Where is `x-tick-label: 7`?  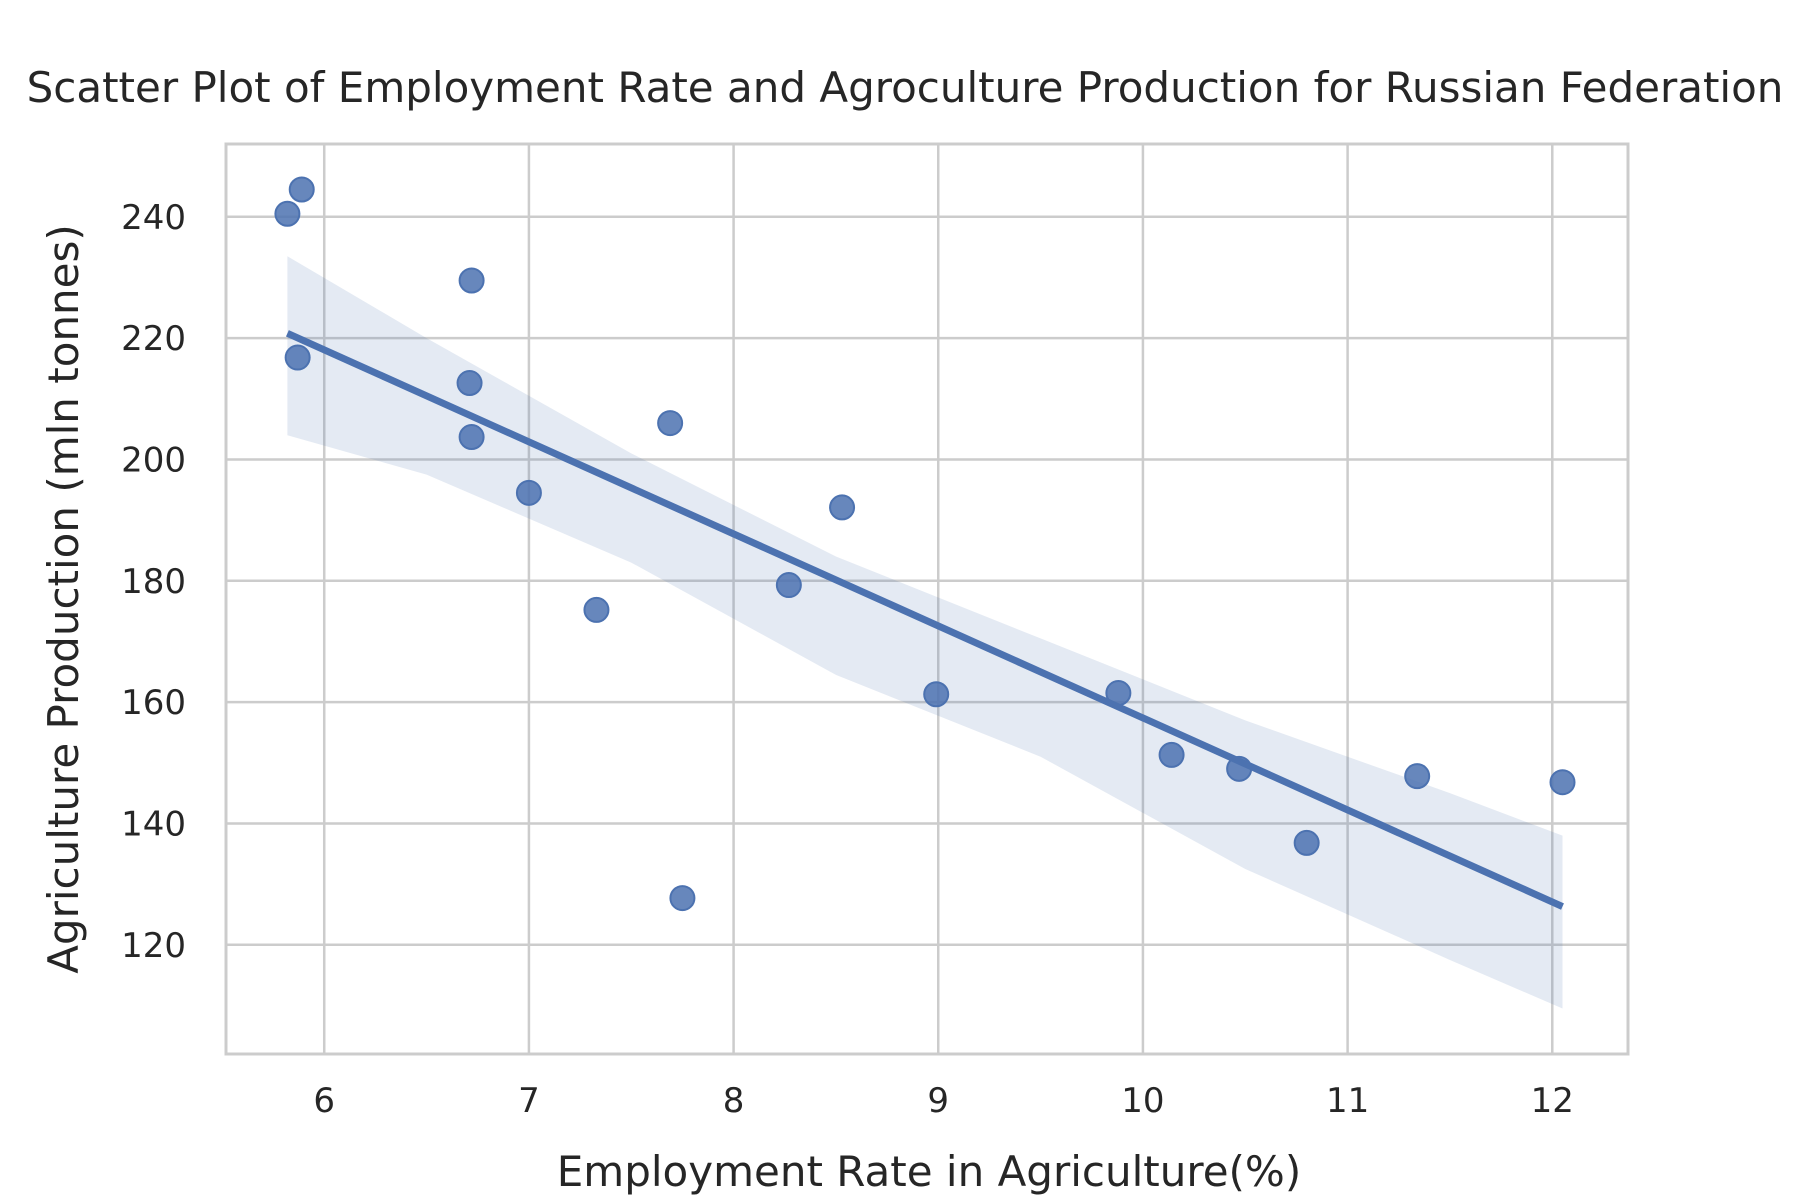
x-tick-label: 7 is located at coordinates (529, 1101).